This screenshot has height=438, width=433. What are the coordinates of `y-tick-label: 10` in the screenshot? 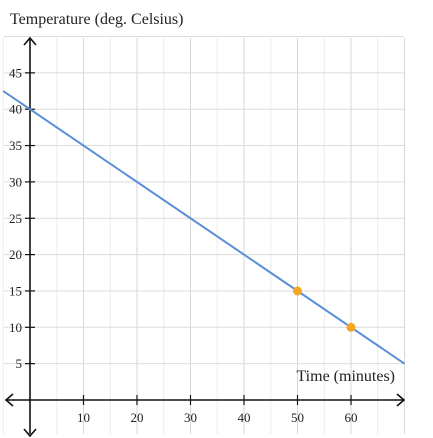 It's located at (15, 327).